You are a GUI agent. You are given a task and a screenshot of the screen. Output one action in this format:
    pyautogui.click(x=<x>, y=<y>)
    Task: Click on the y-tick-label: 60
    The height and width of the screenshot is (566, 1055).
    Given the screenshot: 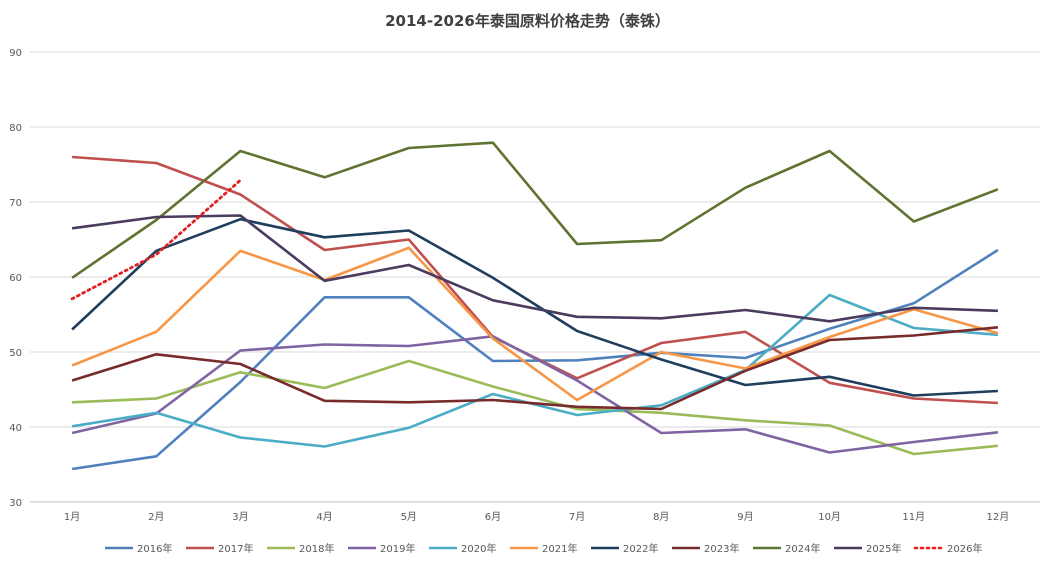 What is the action you would take?
    pyautogui.click(x=15, y=278)
    